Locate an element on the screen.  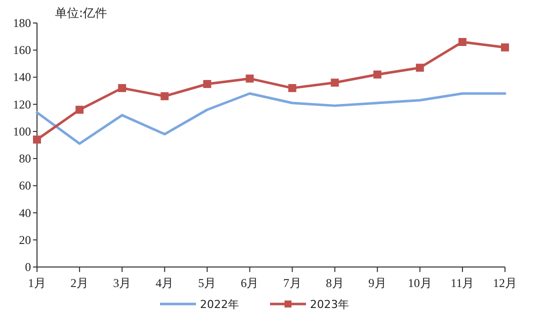
y-tick-label: 140 is located at coordinates (22, 77).